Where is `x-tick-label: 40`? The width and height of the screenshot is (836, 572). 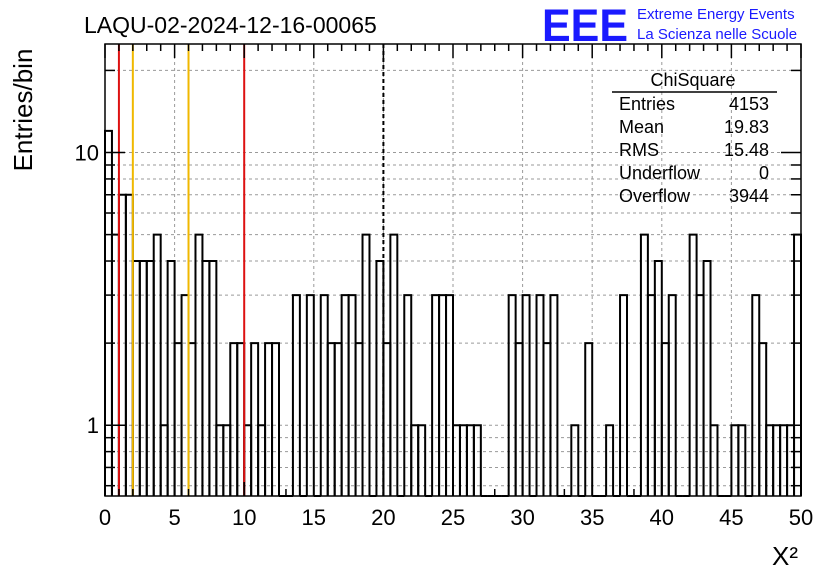
x-tick-label: 40 is located at coordinates (662, 517).